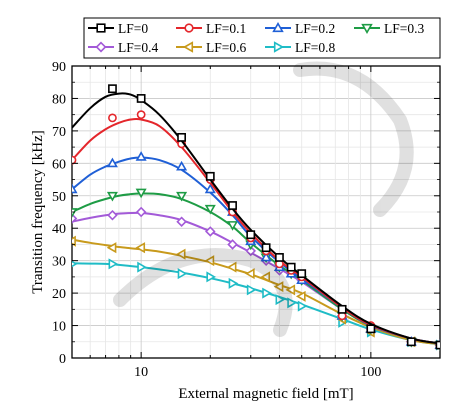 The height and width of the screenshot is (409, 474). What do you see at coordinates (133, 28) in the screenshot?
I see `legend-label: LF=0` at bounding box center [133, 28].